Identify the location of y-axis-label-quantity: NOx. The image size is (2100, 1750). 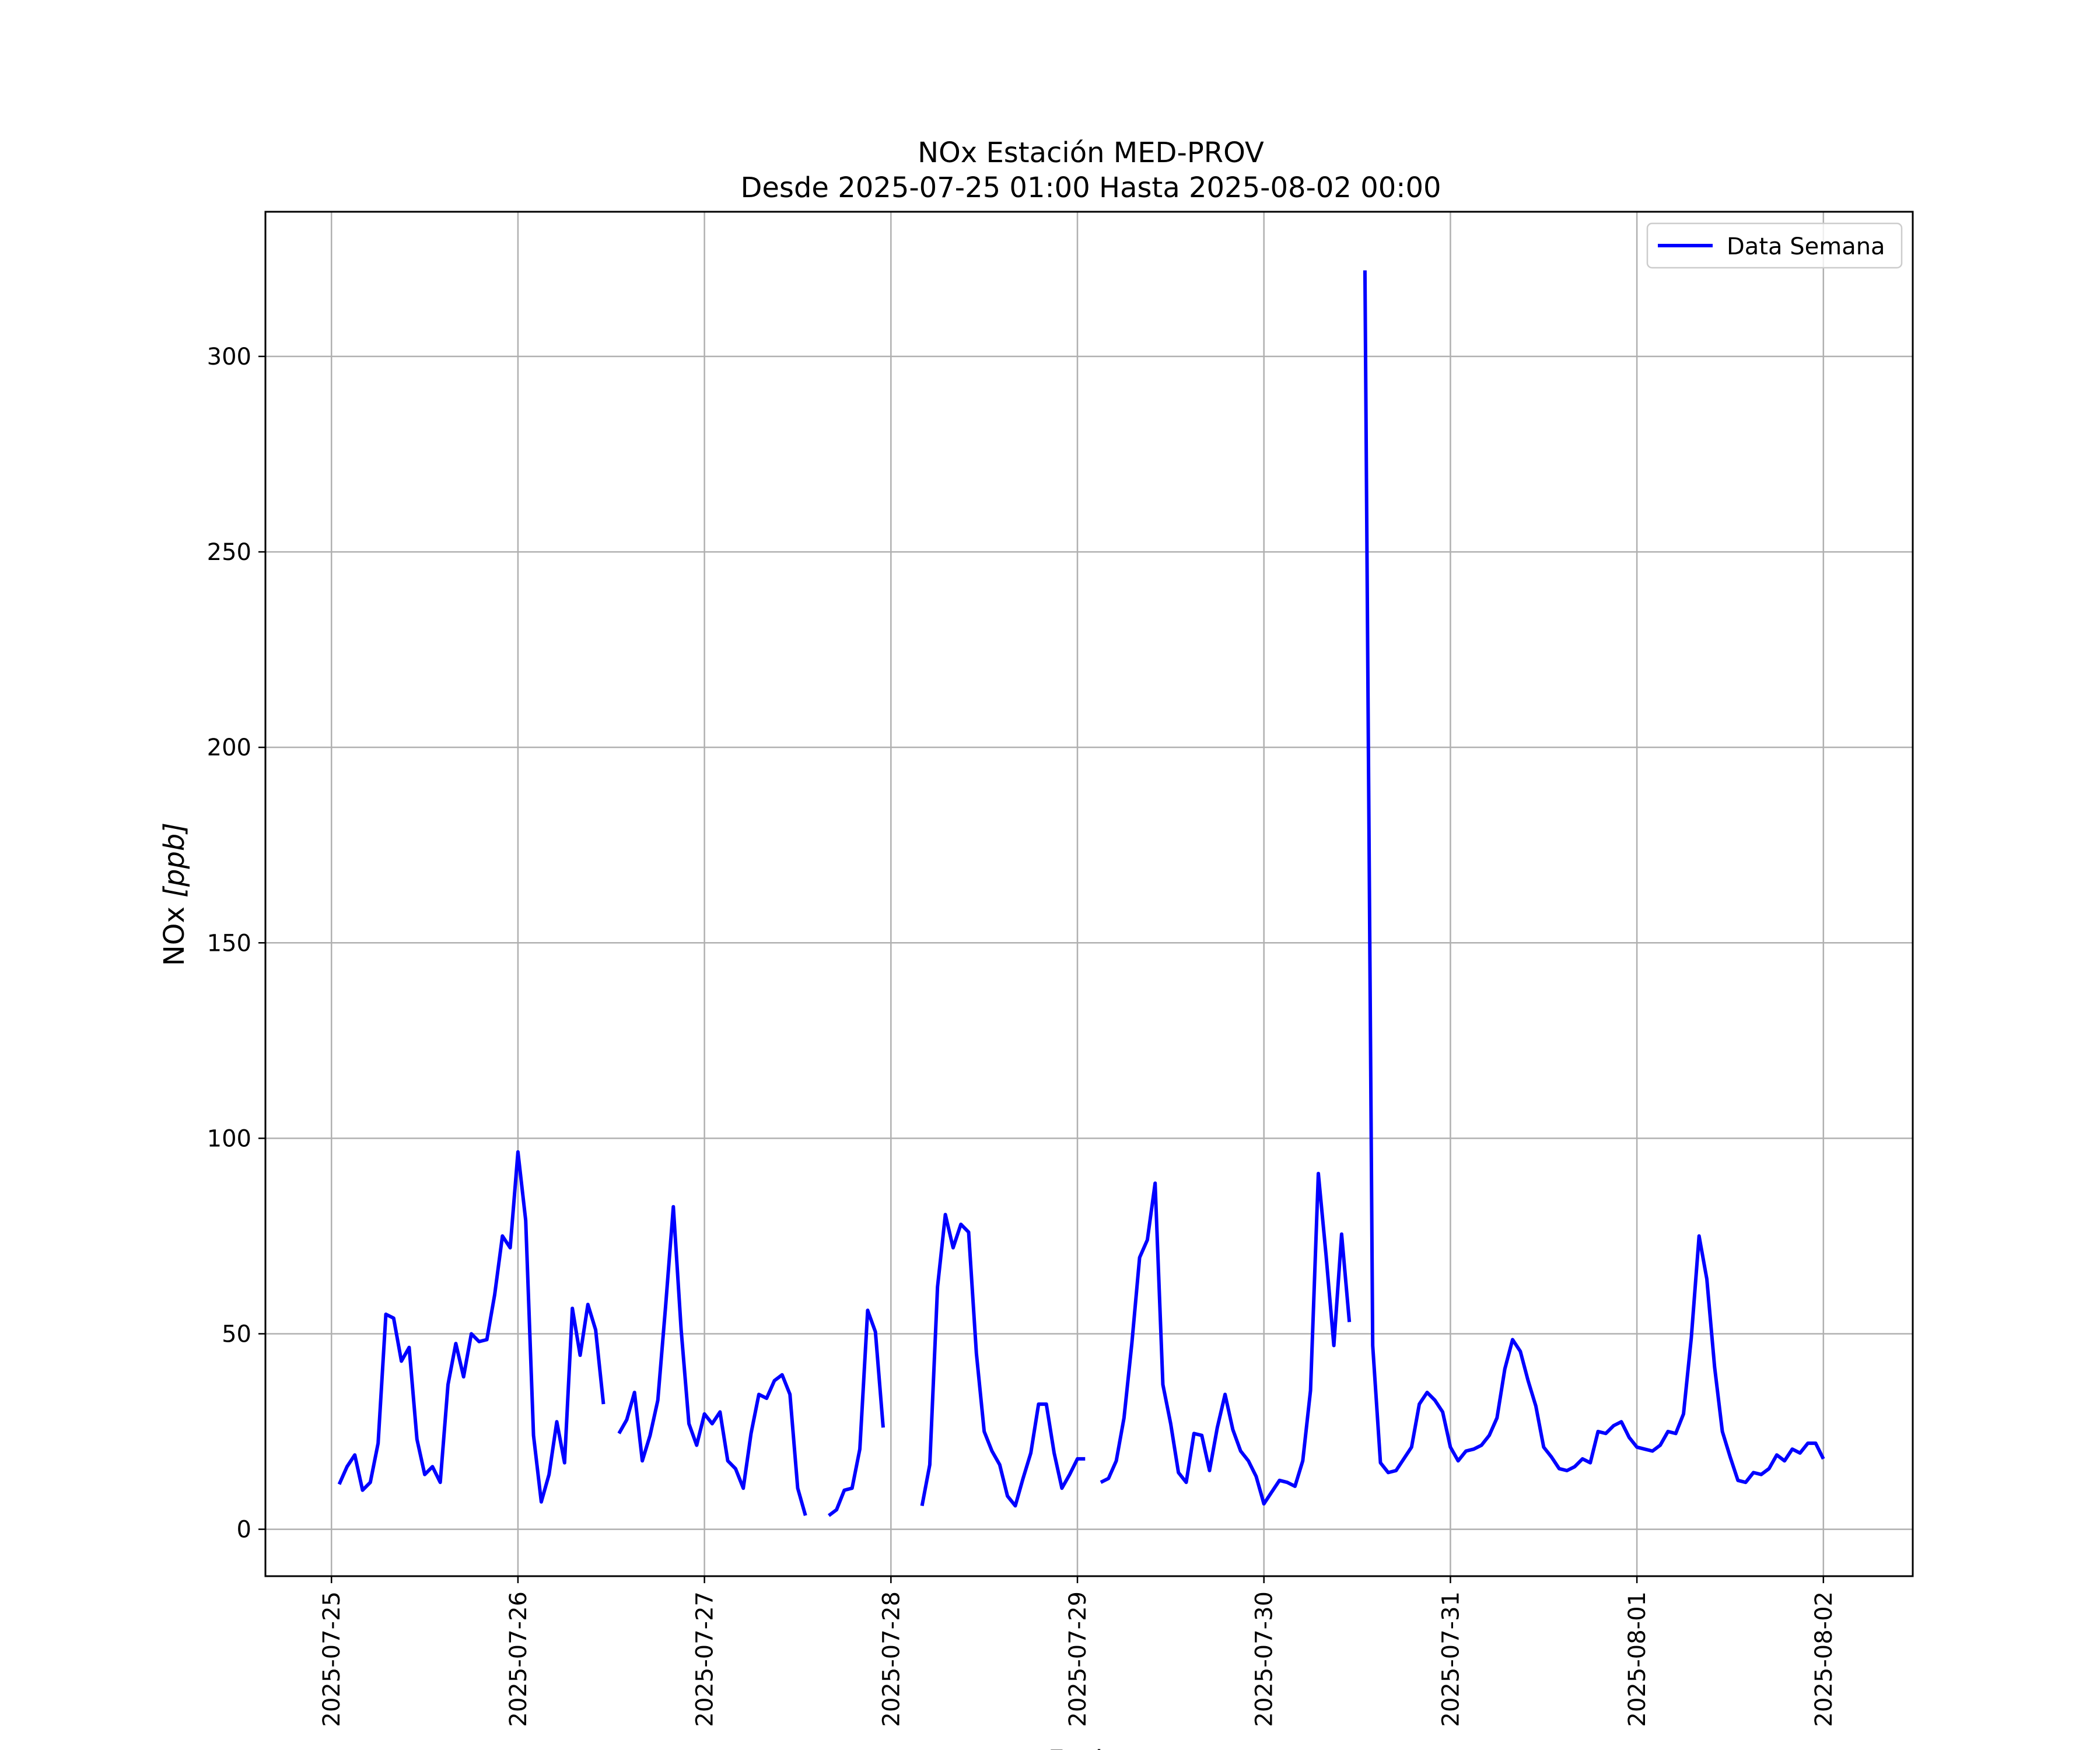
(174, 932).